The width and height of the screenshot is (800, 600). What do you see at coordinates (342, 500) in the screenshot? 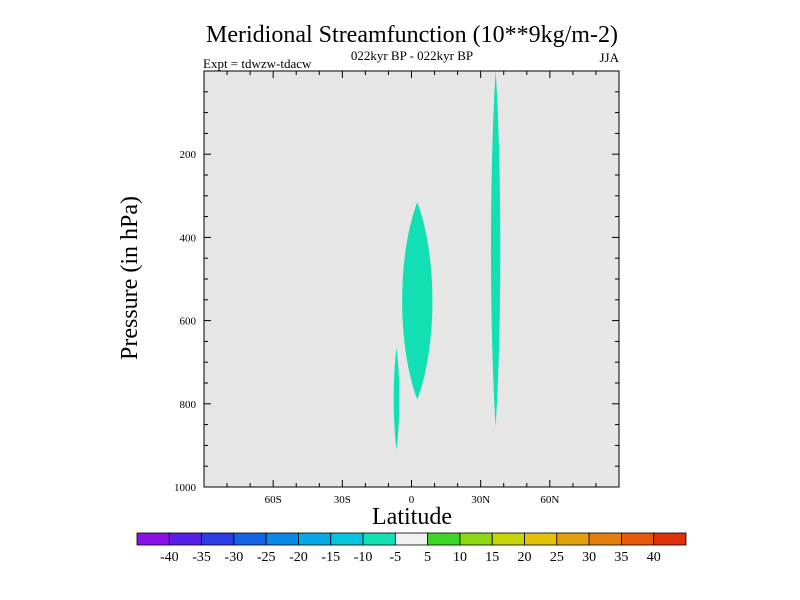
I see `x-tick-label: 30S` at bounding box center [342, 500].